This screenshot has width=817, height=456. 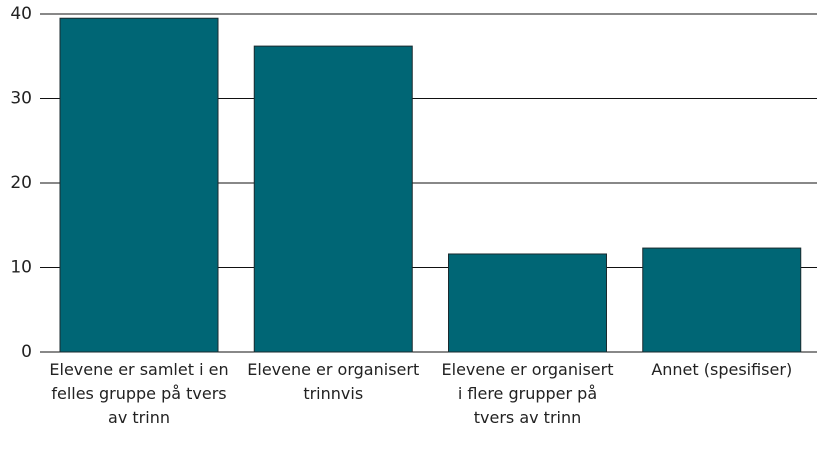 I want to click on x-tick-label: Annet (spesifiser), so click(x=722, y=369).